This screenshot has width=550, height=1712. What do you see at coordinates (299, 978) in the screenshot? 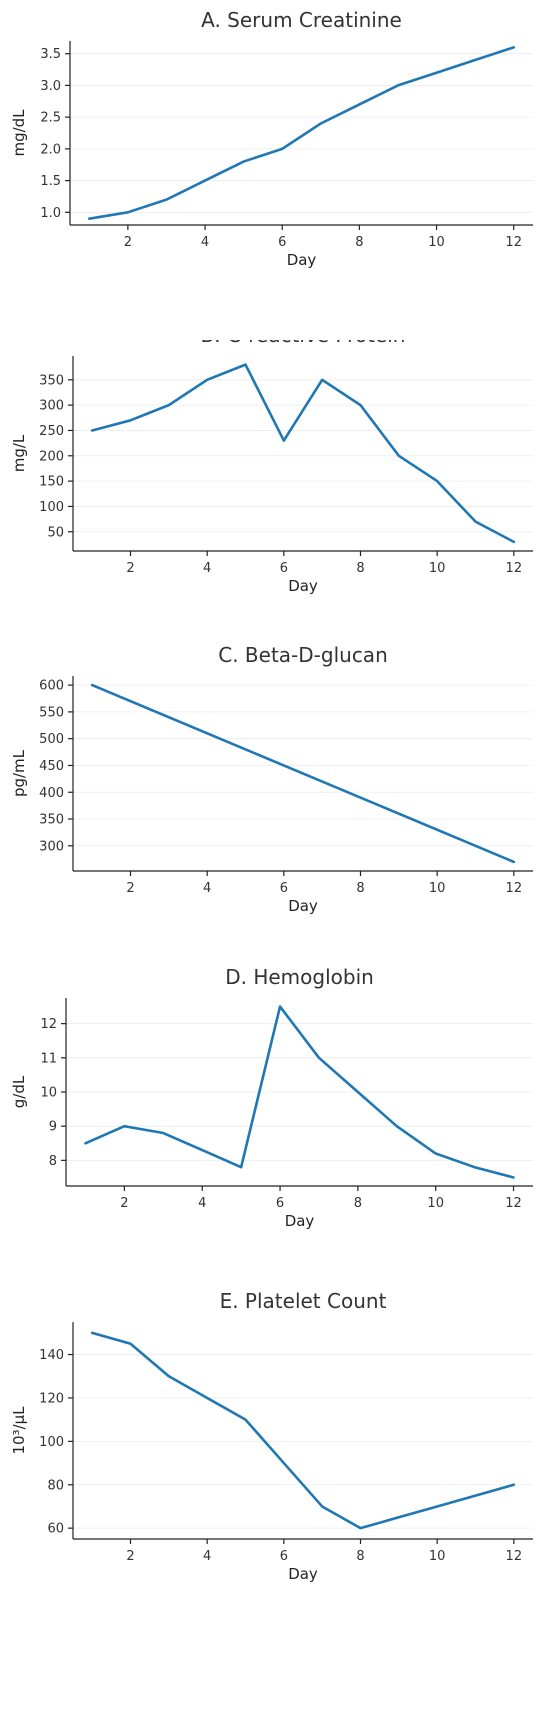
I see `chart-title: D. Hemoglobin` at bounding box center [299, 978].